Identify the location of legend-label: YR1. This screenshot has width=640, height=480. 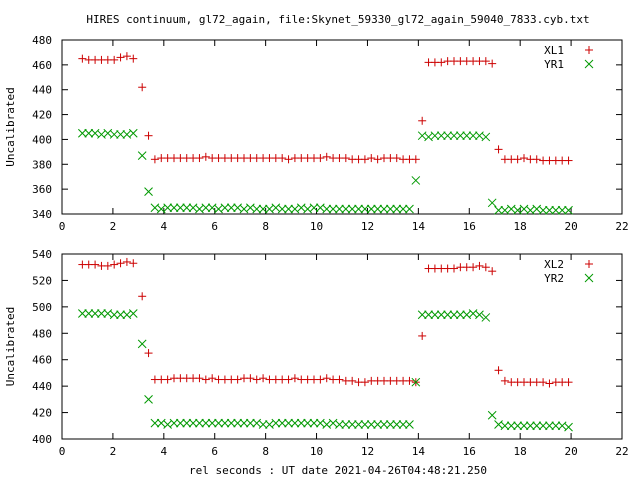
(554, 64).